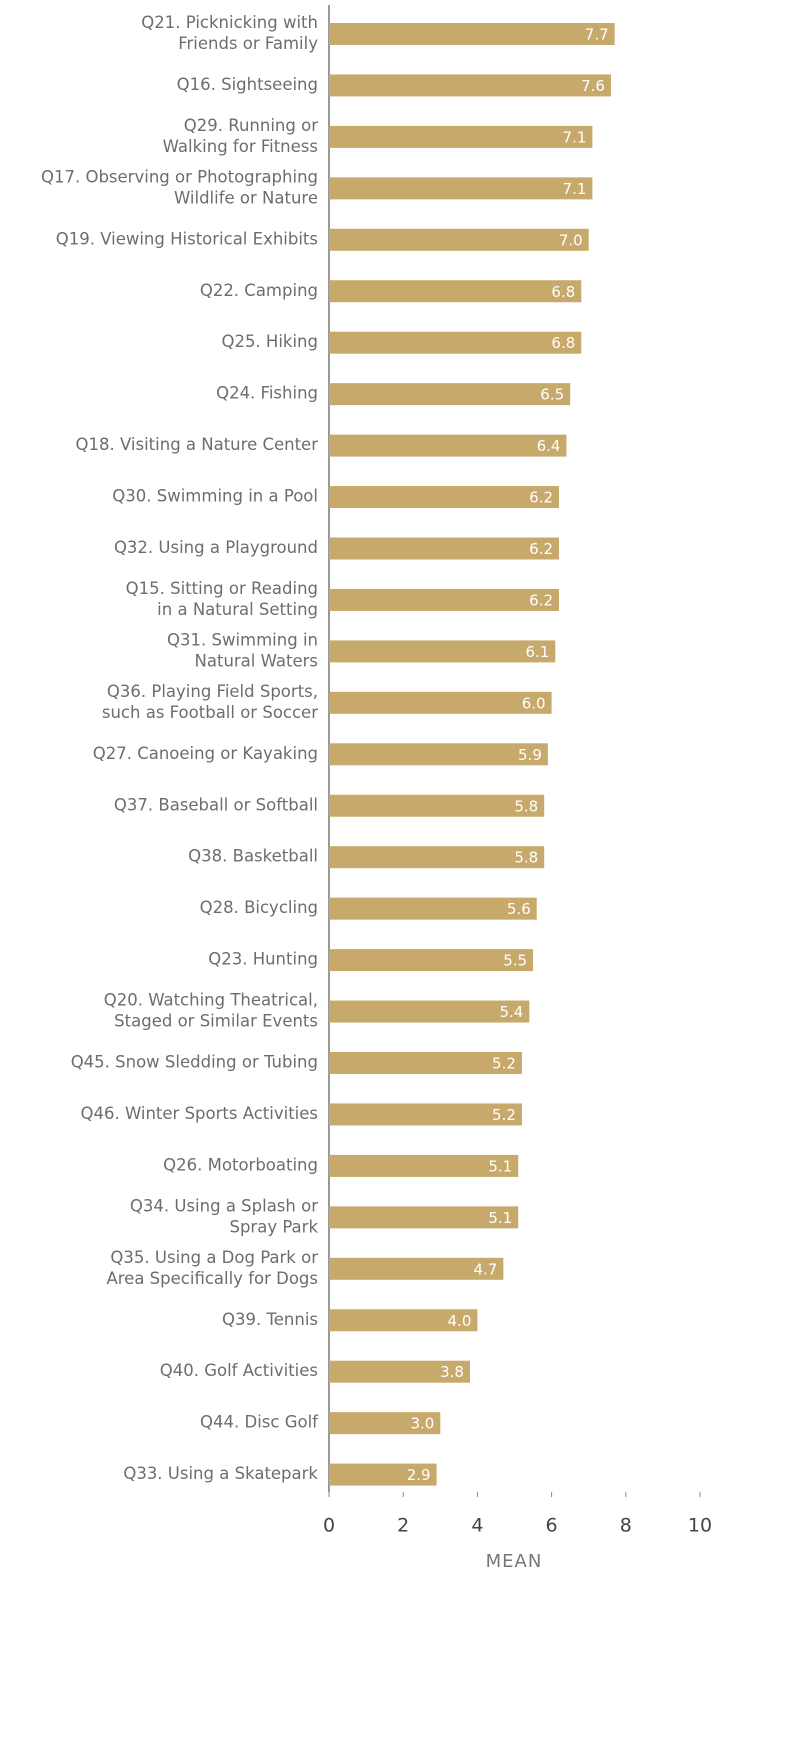 The height and width of the screenshot is (1750, 806). What do you see at coordinates (511, 1012) in the screenshot?
I see `value-label: 5.4` at bounding box center [511, 1012].